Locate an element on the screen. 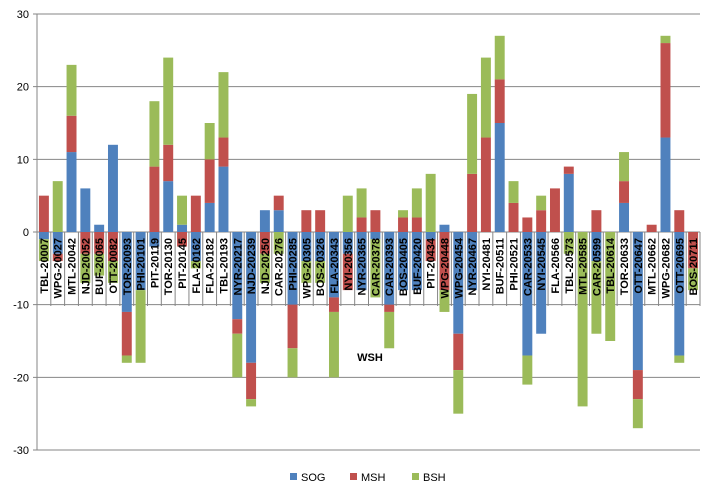 The height and width of the screenshot is (502, 712). y-tick-label: 10 is located at coordinates (23, 160).